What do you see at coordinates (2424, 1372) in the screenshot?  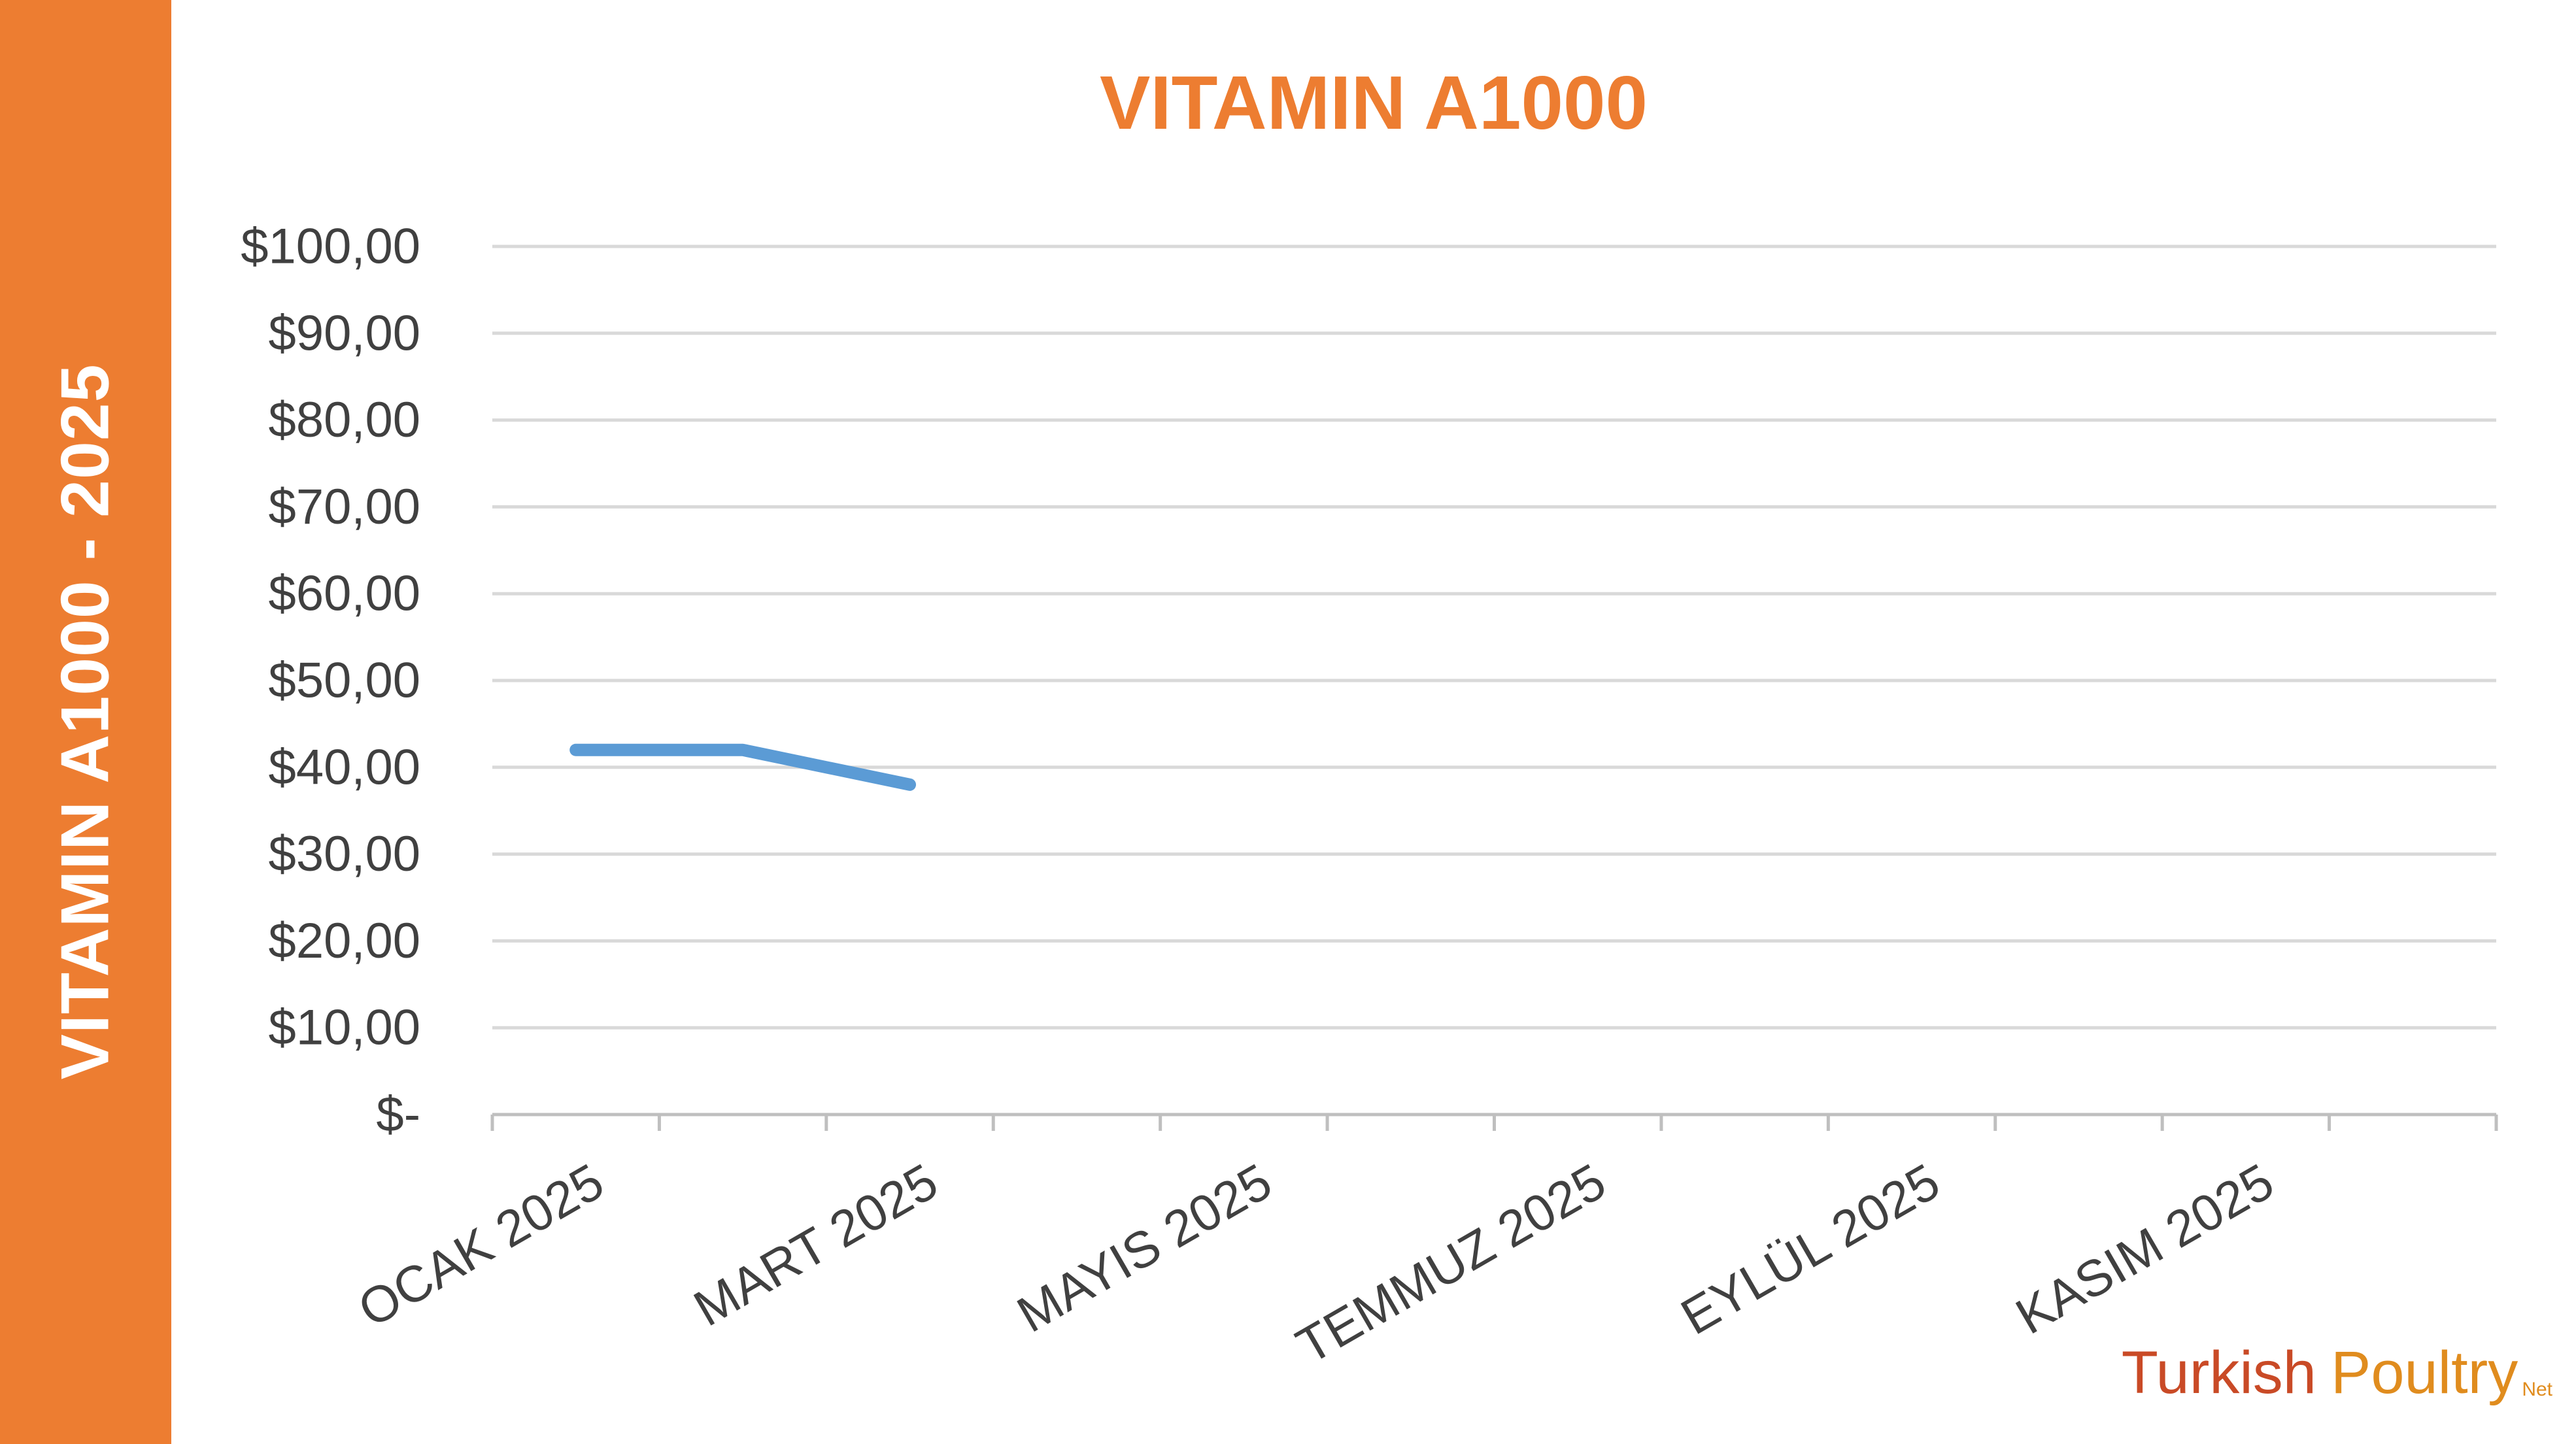 I see `logo-word-poultry: Poultry` at bounding box center [2424, 1372].